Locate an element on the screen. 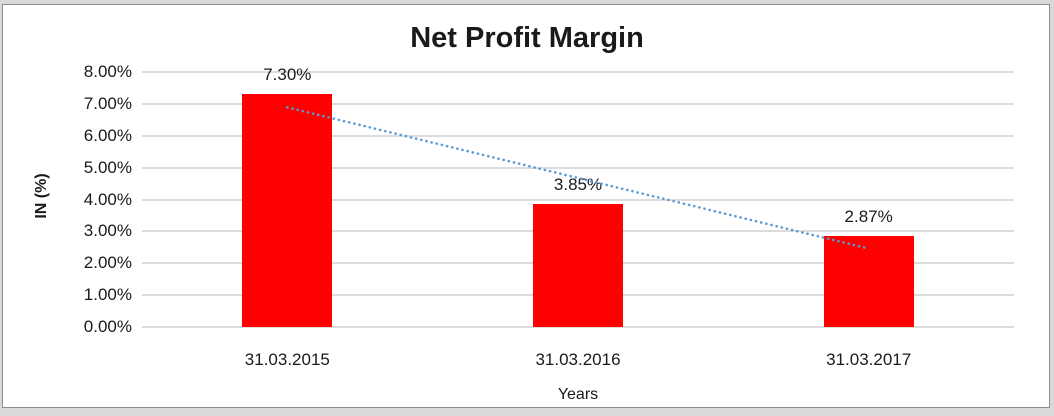 This screenshot has width=1054, height=416. y-tick-label: 8.00% is located at coordinates (107, 71).